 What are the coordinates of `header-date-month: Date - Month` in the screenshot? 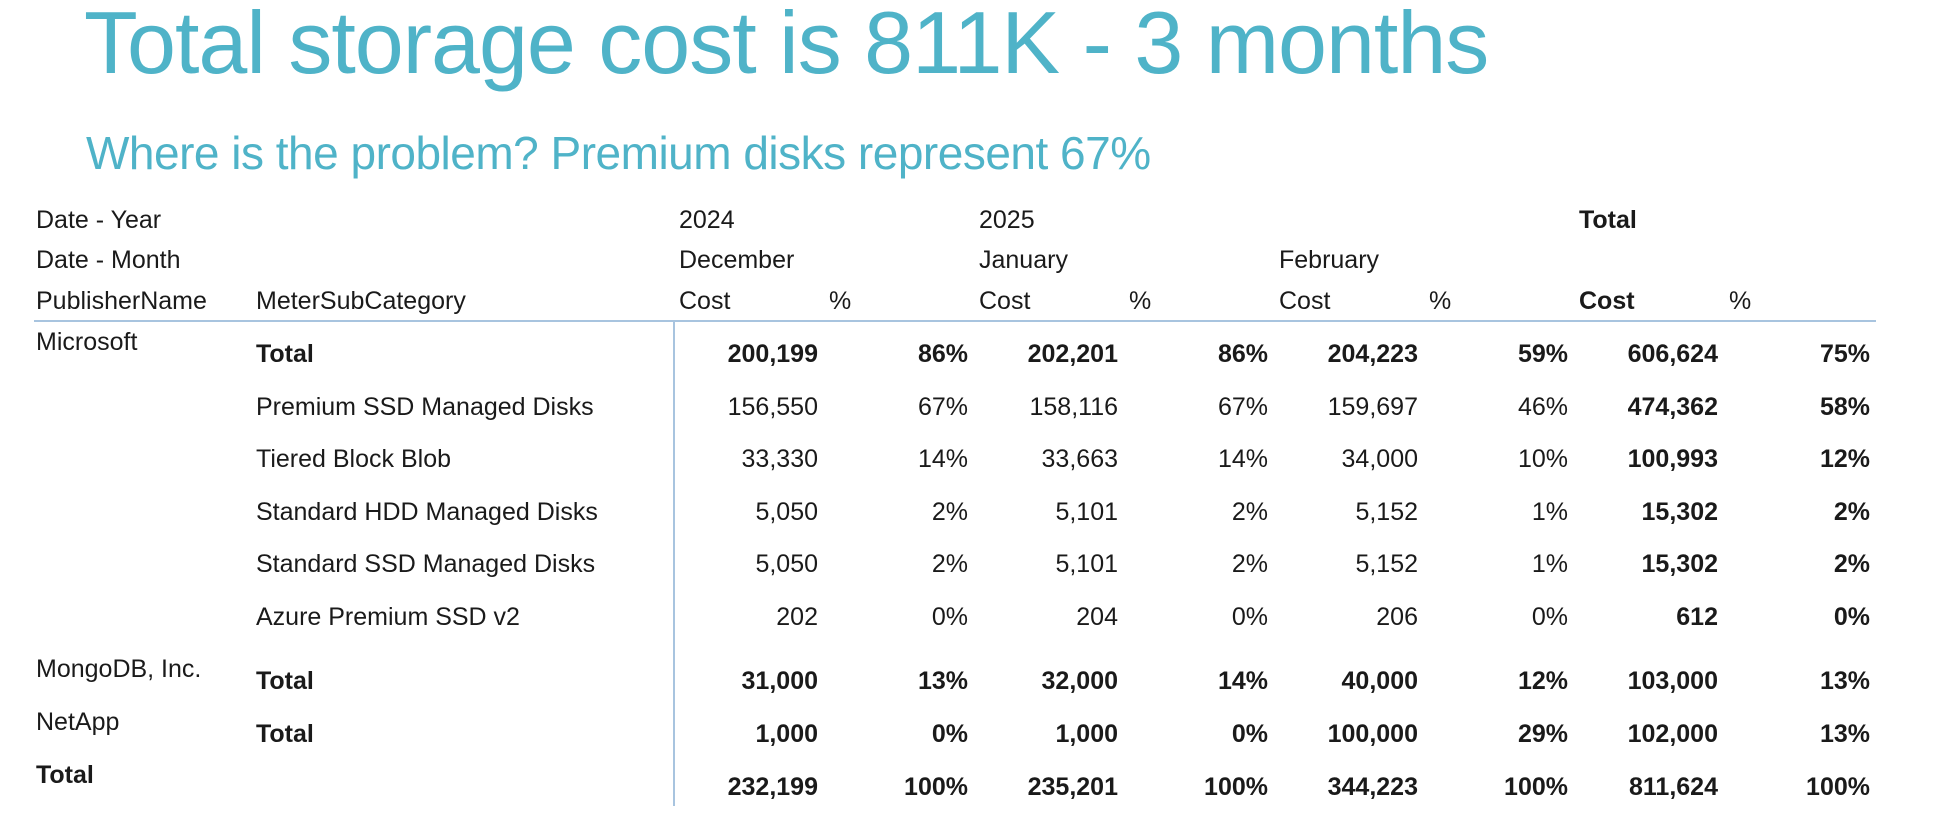 It's located at (108, 260).